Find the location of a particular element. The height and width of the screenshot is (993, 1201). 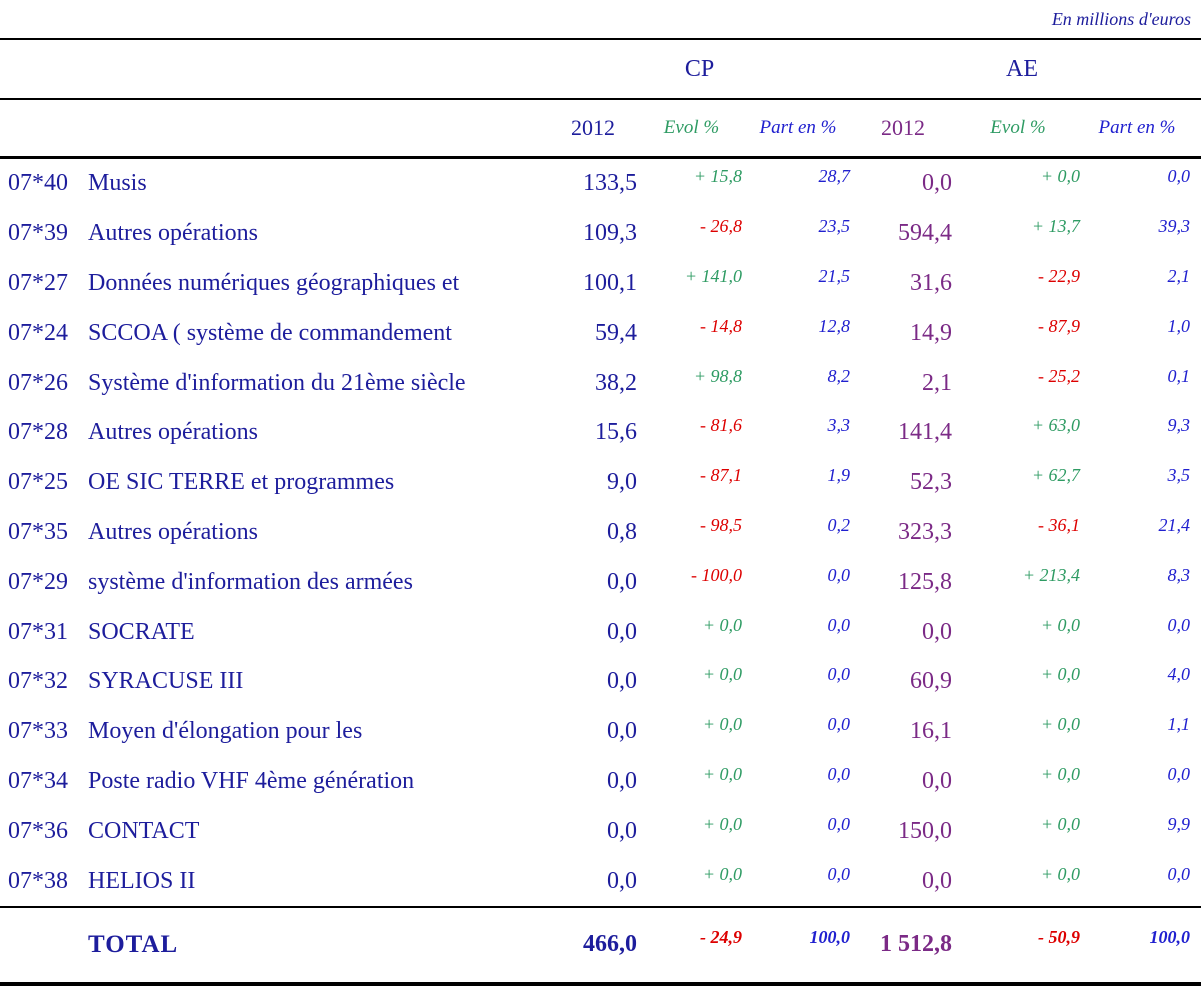

cp-evol-value: + 141,0 is located at coordinates (713, 275).